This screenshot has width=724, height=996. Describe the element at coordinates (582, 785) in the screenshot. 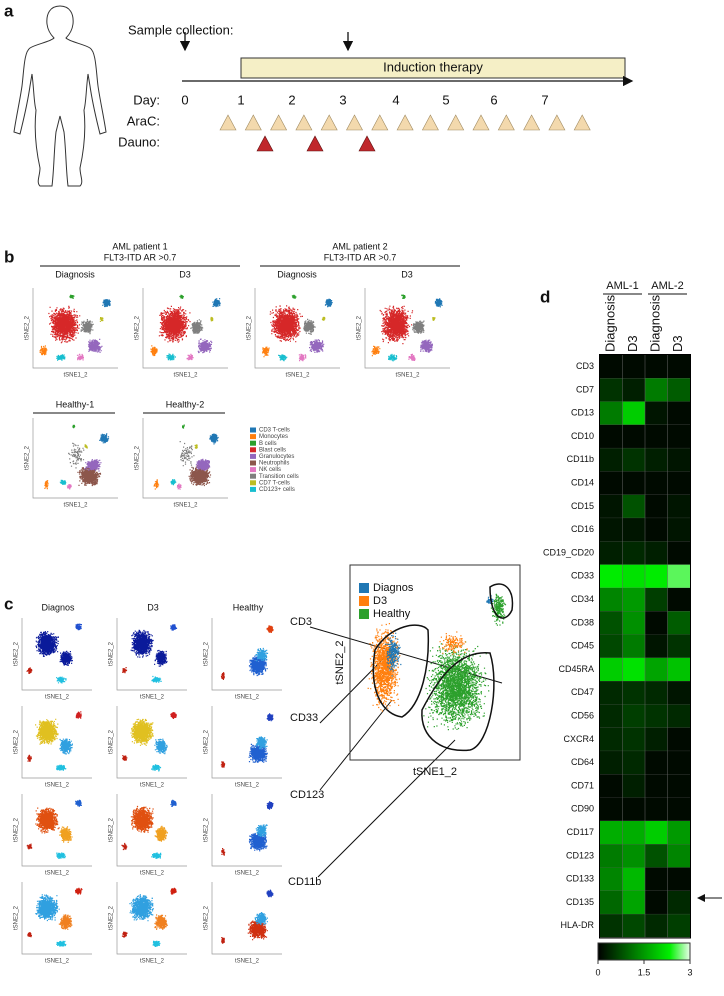

I see `row-label: CD71` at that location.